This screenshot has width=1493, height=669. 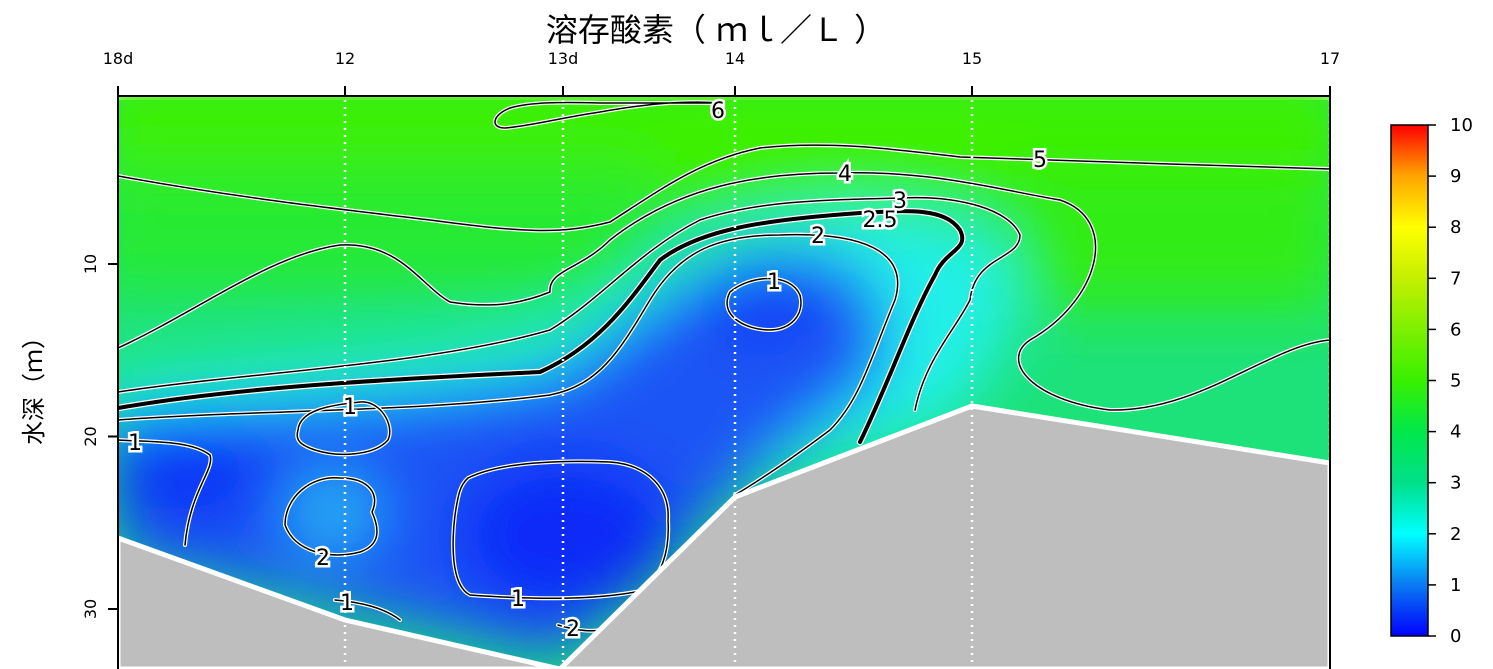 What do you see at coordinates (1455, 432) in the screenshot?
I see `colorbar-tick-label-4: 4` at bounding box center [1455, 432].